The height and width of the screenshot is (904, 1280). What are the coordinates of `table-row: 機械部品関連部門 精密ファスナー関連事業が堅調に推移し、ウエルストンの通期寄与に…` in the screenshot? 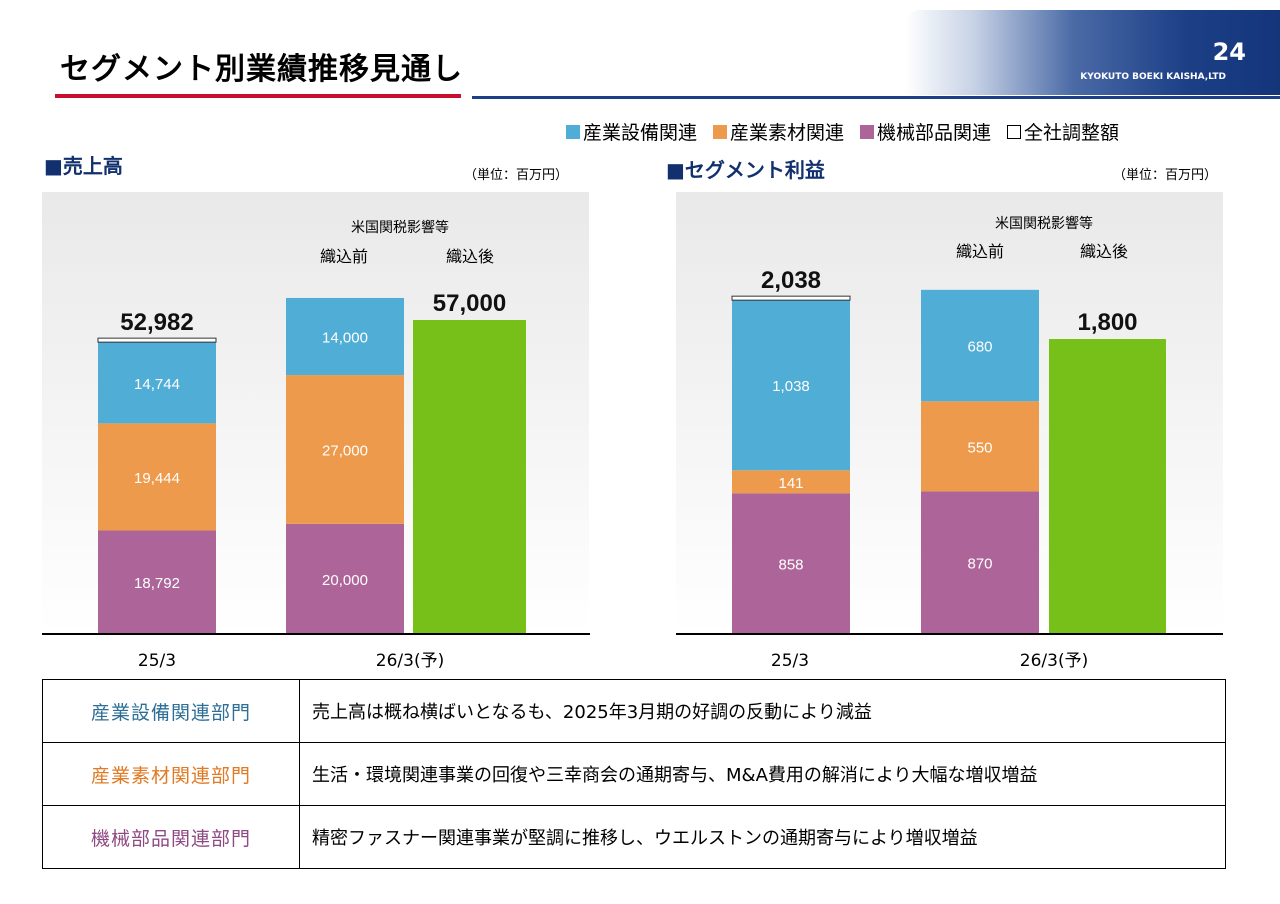 It's located at (634, 837).